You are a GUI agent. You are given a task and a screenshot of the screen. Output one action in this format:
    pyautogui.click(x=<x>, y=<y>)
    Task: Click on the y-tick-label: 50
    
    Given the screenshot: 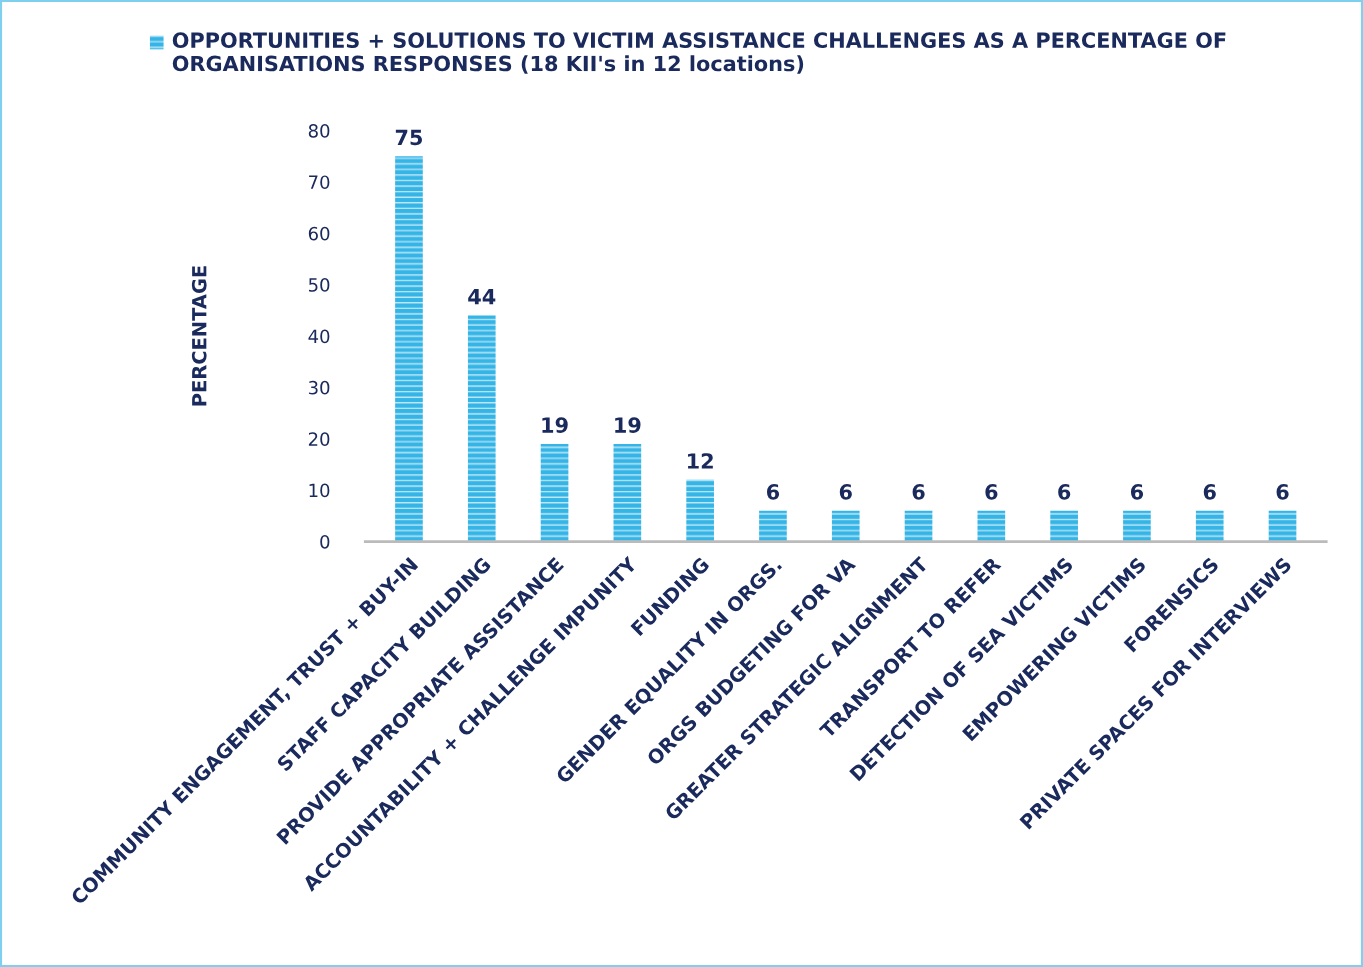 What is the action you would take?
    pyautogui.click(x=319, y=285)
    